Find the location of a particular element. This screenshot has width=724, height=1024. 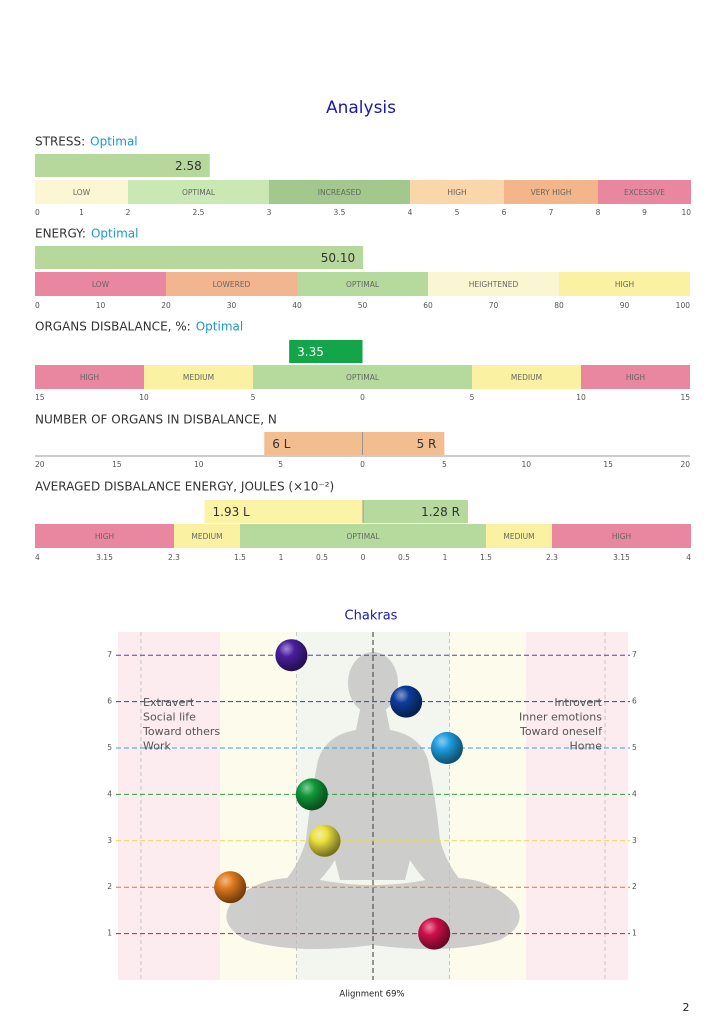

y-tick-label: 2 is located at coordinates (109, 886).